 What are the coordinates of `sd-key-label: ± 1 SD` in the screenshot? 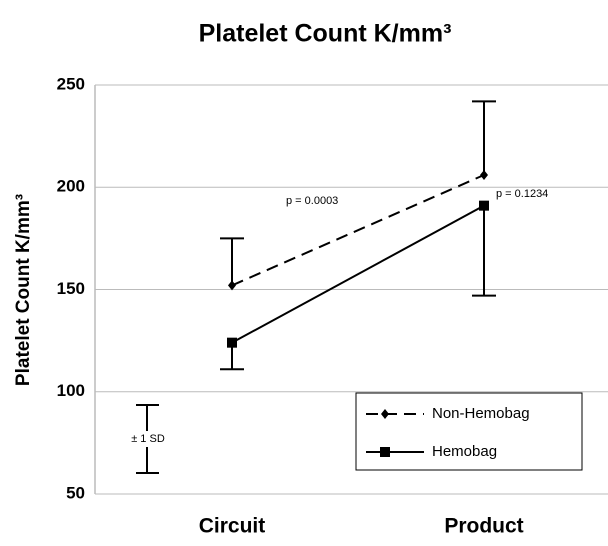 It's located at (148, 439).